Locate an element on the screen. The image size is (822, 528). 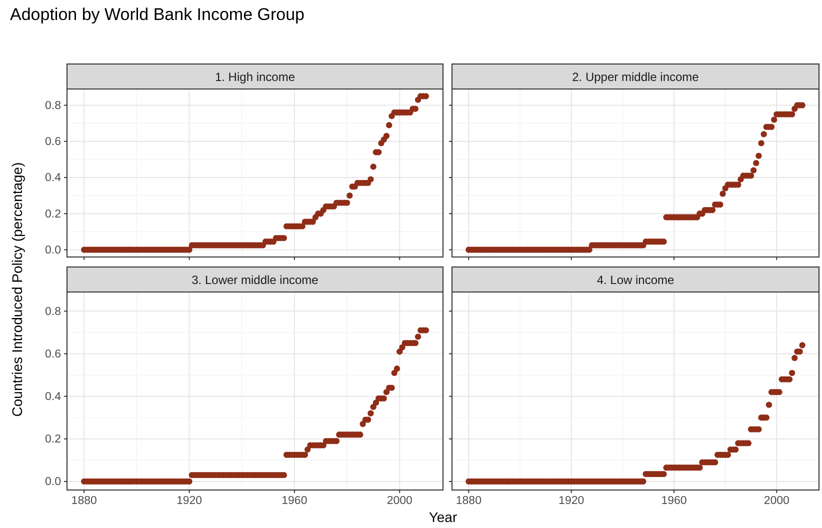
chart-title: 2. Upper middle income is located at coordinates (636, 77).